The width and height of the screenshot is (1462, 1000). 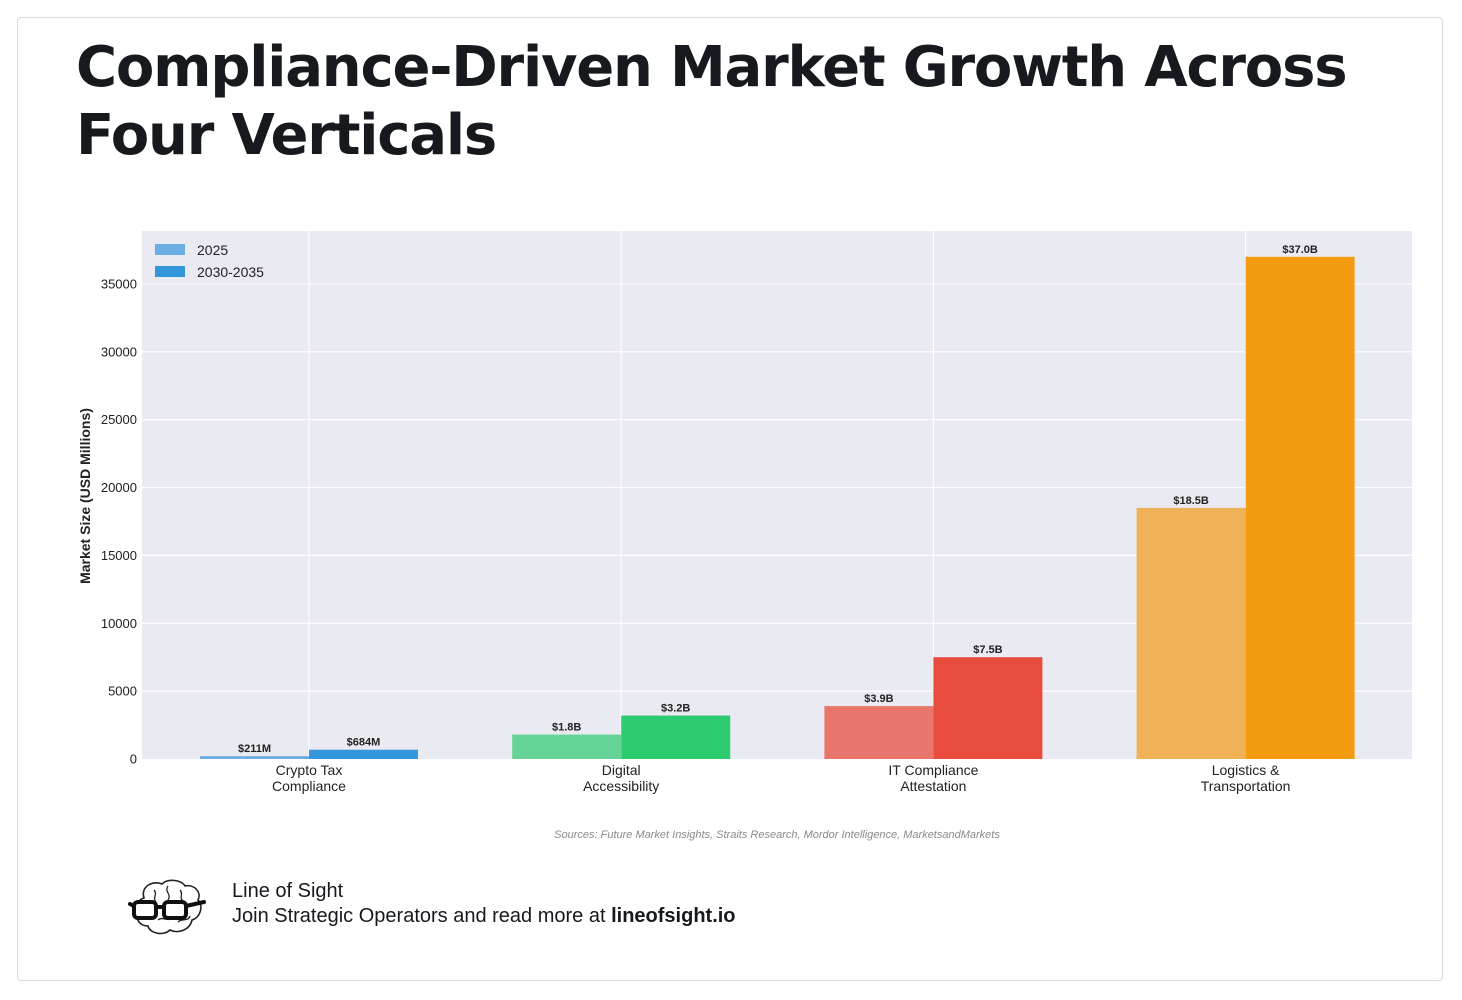 I want to click on footer-link: lineofsight.io, so click(x=673, y=916).